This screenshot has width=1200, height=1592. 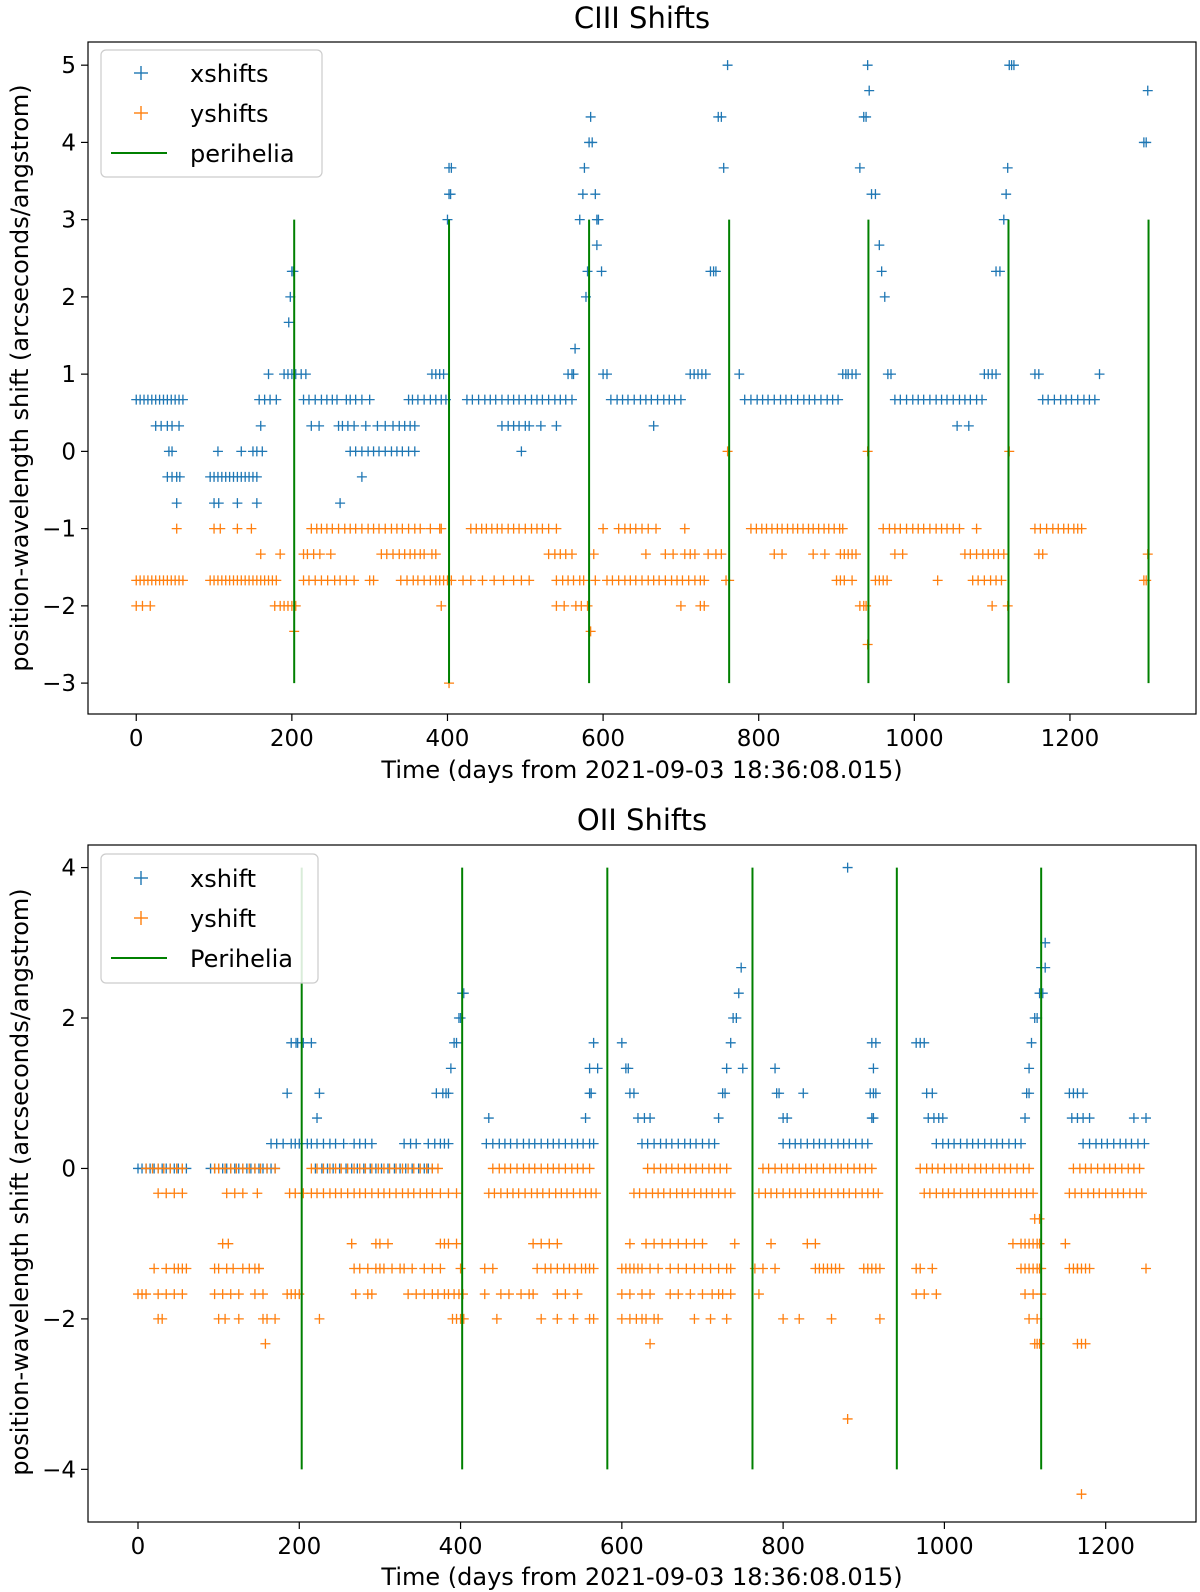 I want to click on legend-yshift-marker-icon, so click(x=141, y=113).